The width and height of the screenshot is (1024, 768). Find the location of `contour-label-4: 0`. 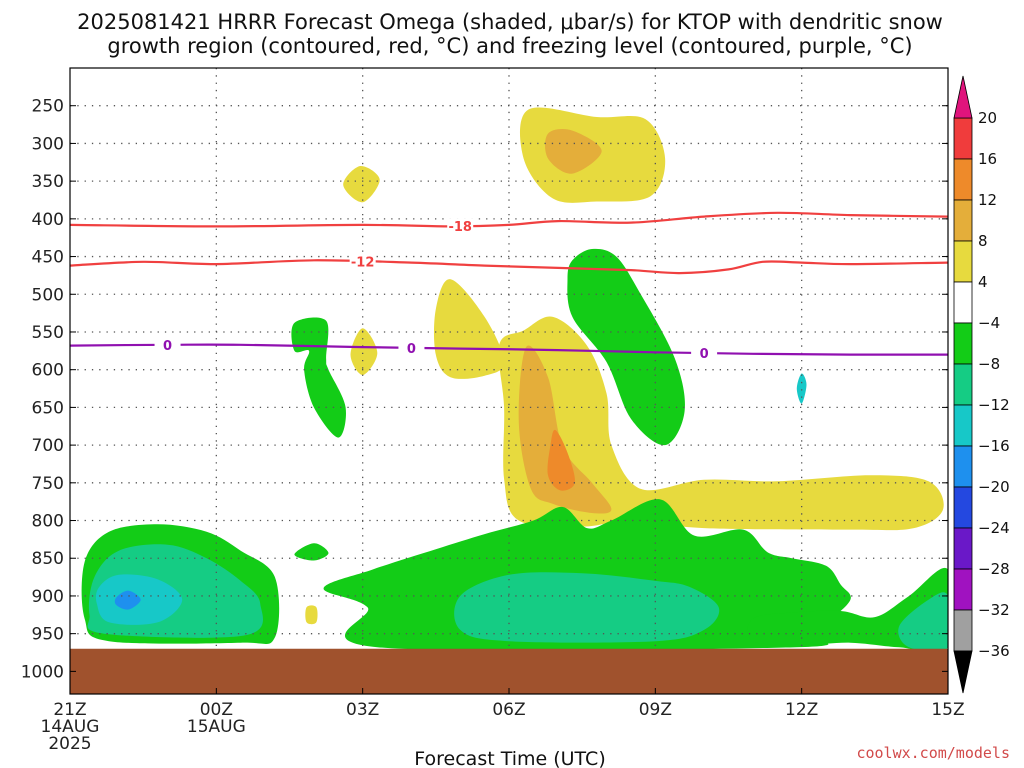

contour-label-4: 0 is located at coordinates (704, 354).